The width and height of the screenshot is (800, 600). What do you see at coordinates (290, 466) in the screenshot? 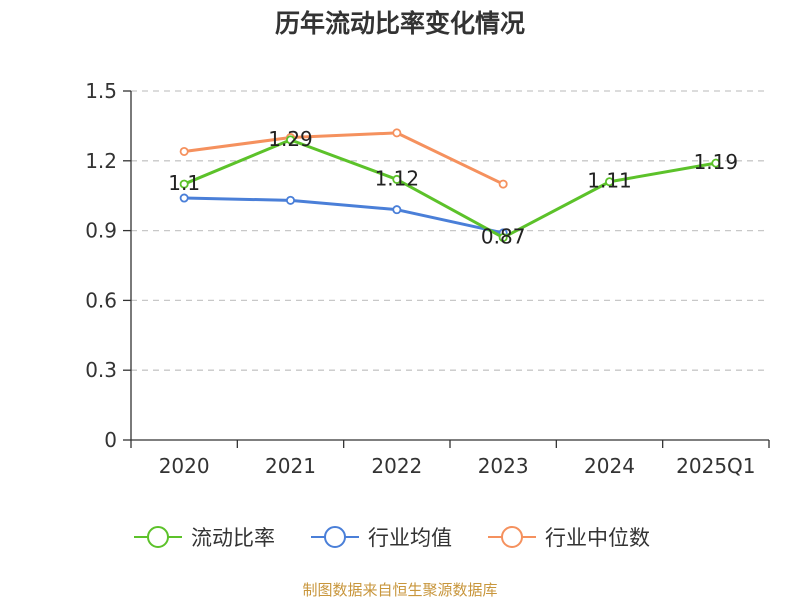
I see `x-tick-label: 2021` at bounding box center [290, 466].